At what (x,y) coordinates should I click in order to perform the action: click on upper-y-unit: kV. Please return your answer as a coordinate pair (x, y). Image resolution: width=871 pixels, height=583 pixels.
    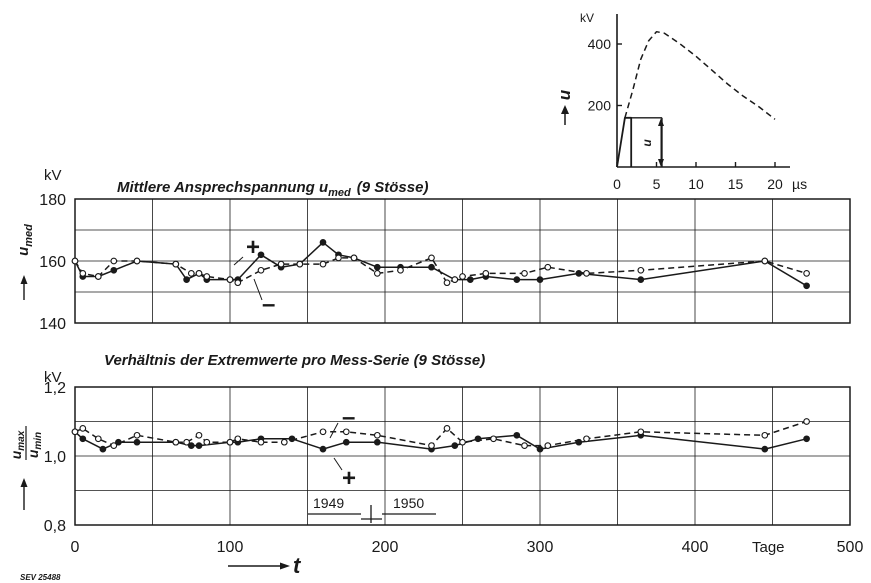
    Looking at the image, I should click on (53, 175).